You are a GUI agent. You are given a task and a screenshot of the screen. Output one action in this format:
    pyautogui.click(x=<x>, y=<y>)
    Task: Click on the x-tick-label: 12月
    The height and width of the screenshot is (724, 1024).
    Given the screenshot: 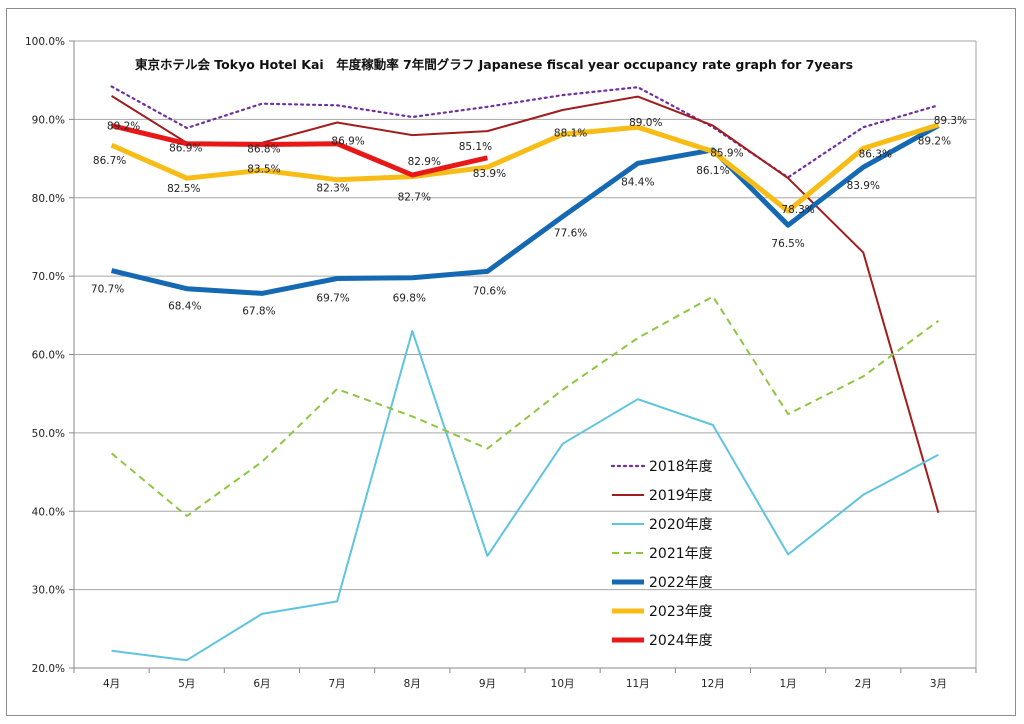 What is the action you would take?
    pyautogui.click(x=713, y=684)
    